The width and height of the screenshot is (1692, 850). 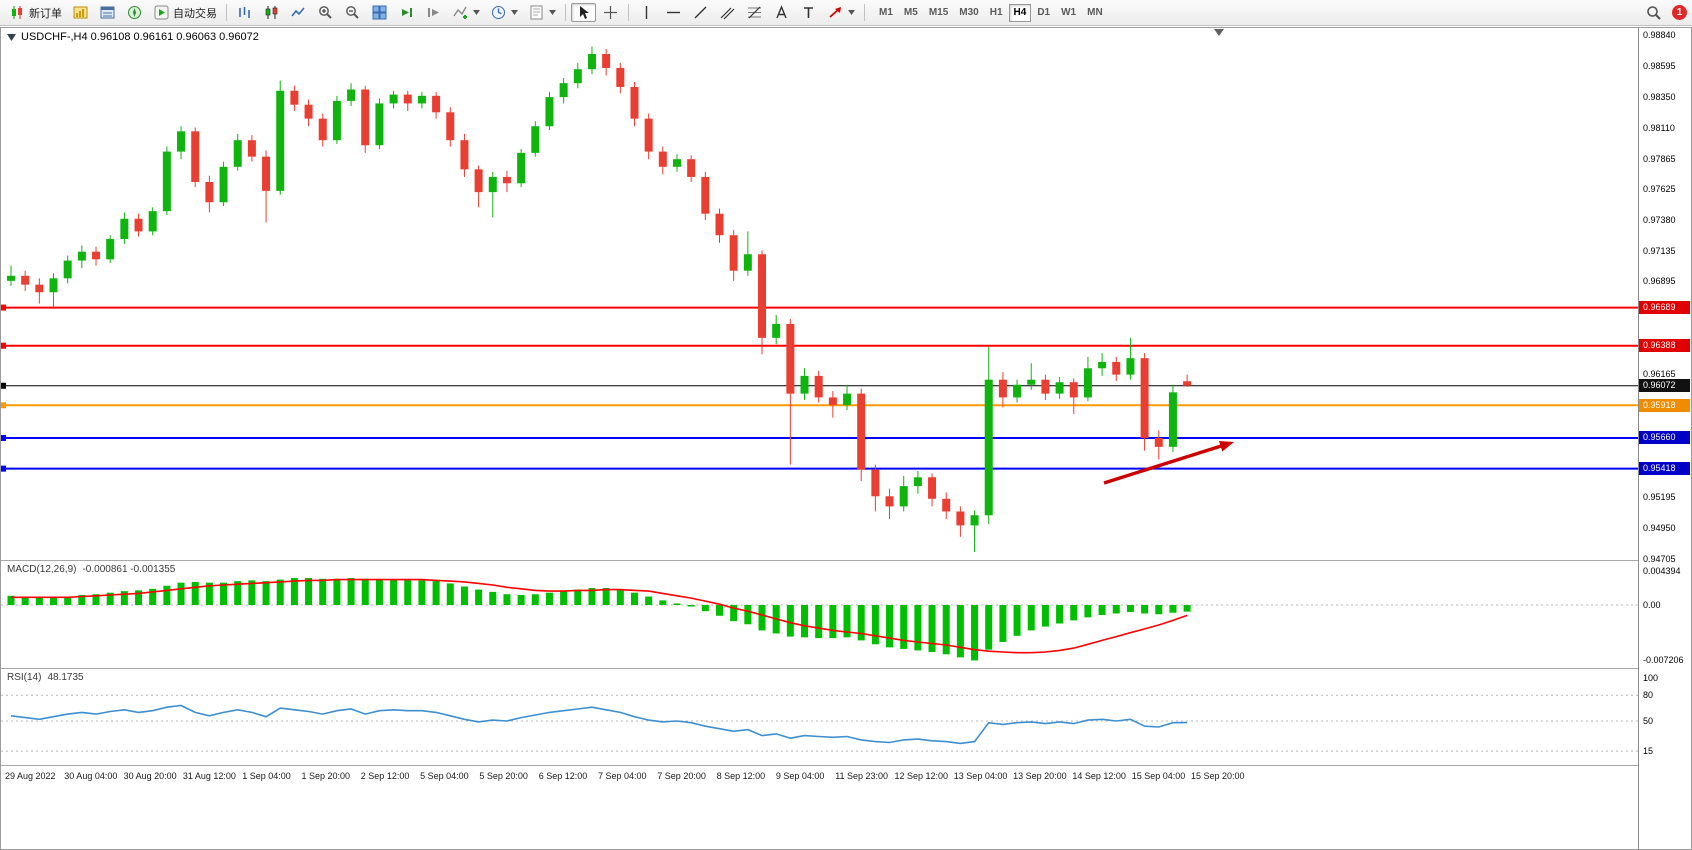 I want to click on periods-button, so click(x=504, y=13).